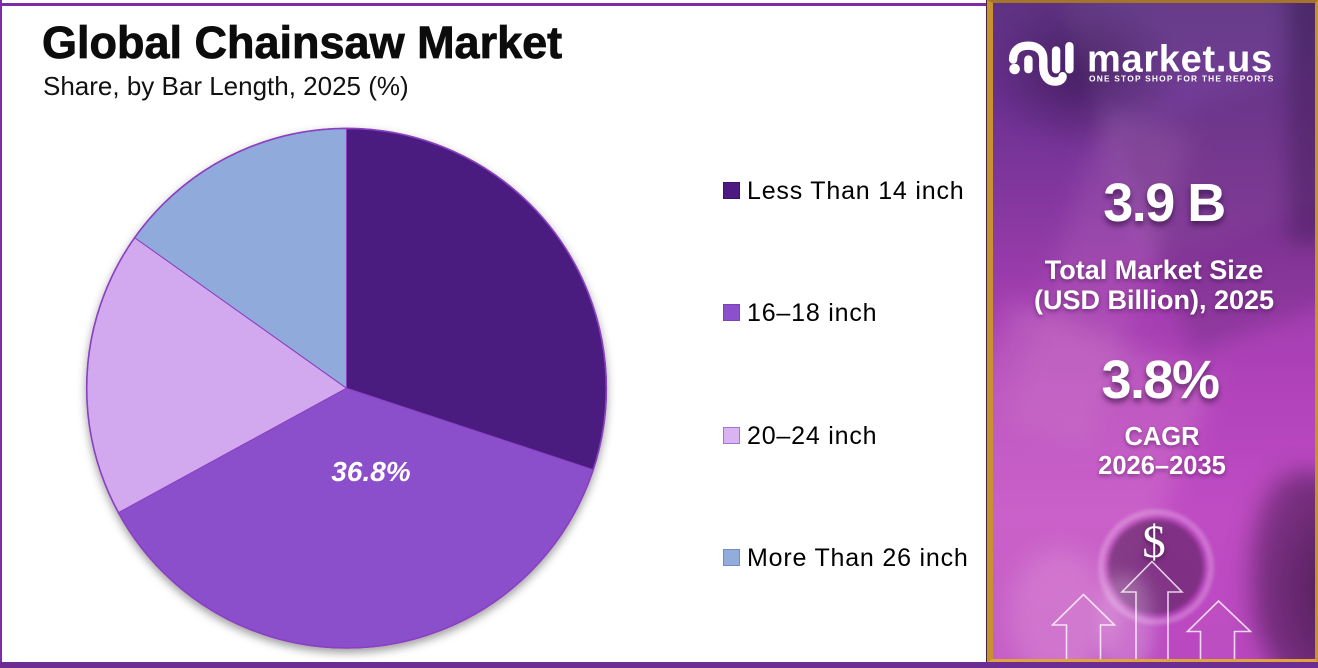 The height and width of the screenshot is (668, 1318). Describe the element at coordinates (1180, 60) in the screenshot. I see `svg-text: market.us` at that location.